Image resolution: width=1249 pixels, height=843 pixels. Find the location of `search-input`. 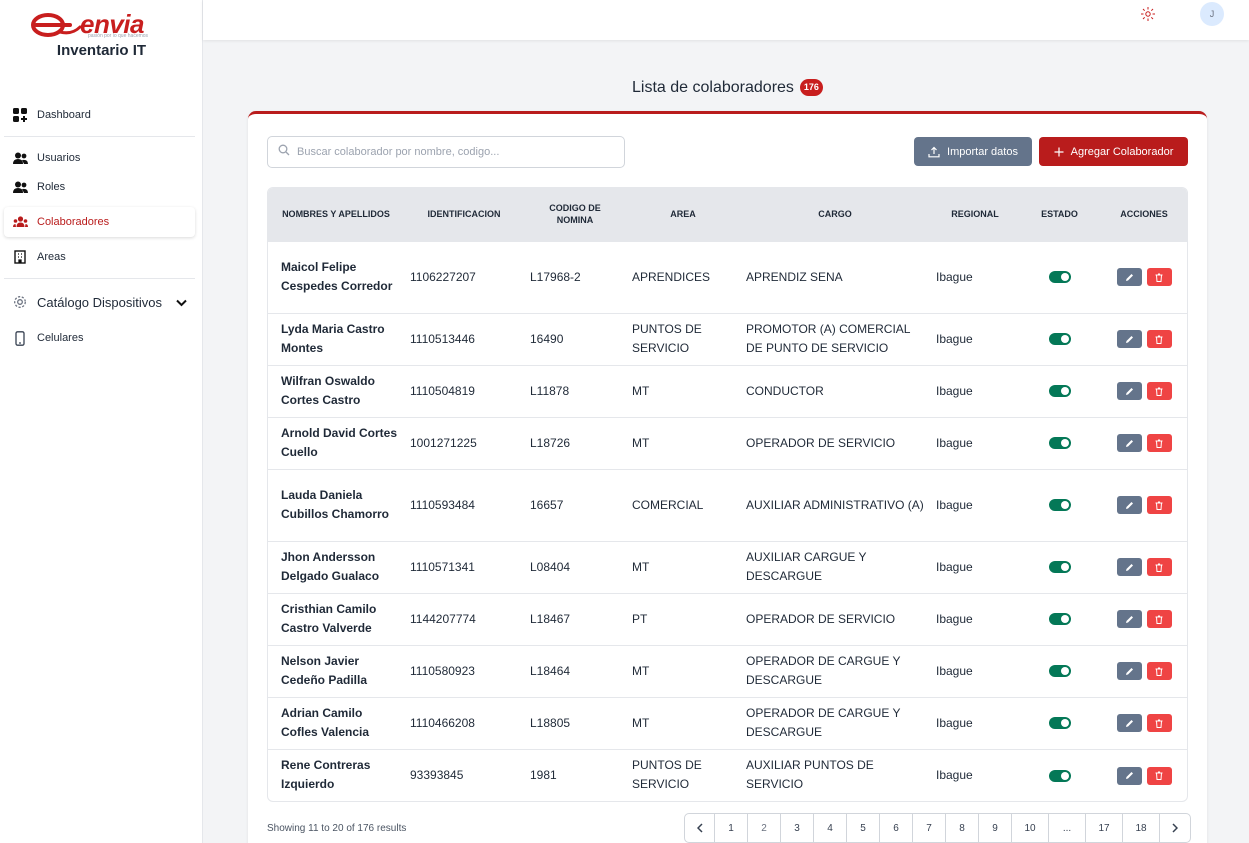

search-input is located at coordinates (457, 152).